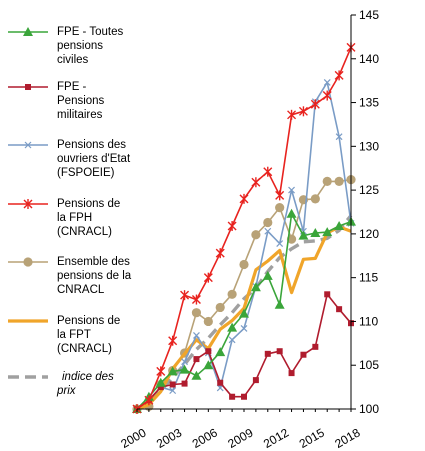 The width and height of the screenshot is (425, 451). I want to click on legend-label-line: la FPH, so click(74, 218).